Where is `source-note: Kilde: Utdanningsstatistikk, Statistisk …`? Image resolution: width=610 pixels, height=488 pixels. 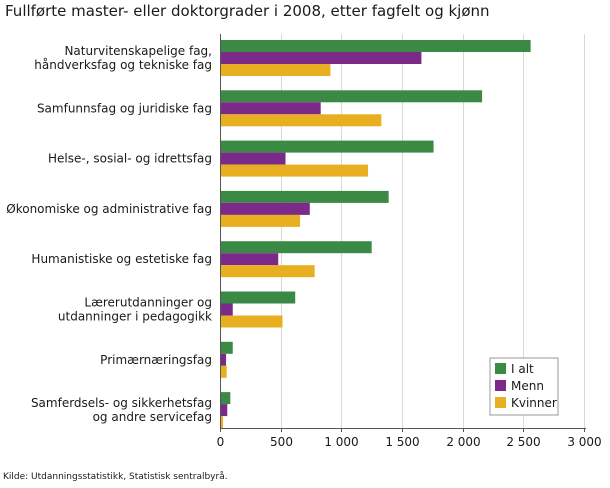 source-note: Kilde: Utdanningsstatistikk, Statistisk … is located at coordinates (115, 477).